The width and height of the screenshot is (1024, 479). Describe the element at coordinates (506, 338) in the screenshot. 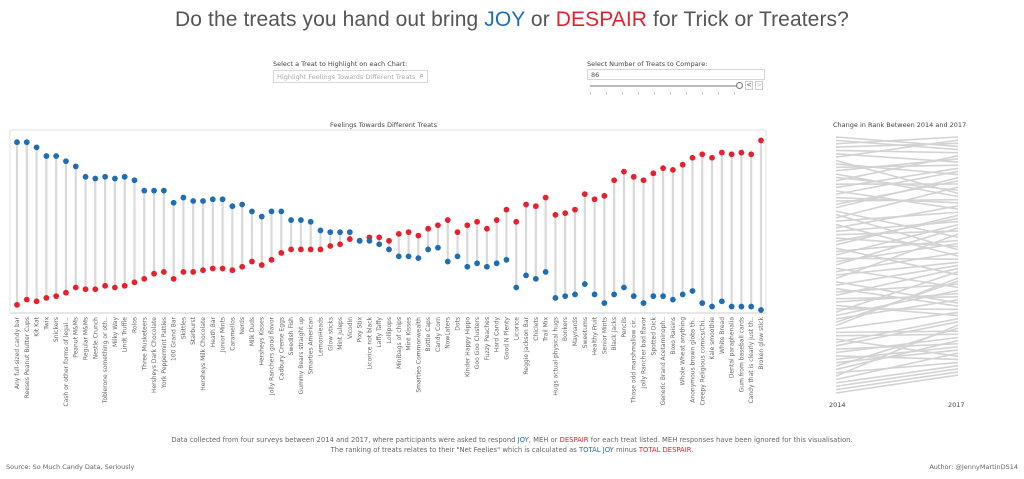

I see `x-tick-label: Good N Plenty` at that location.